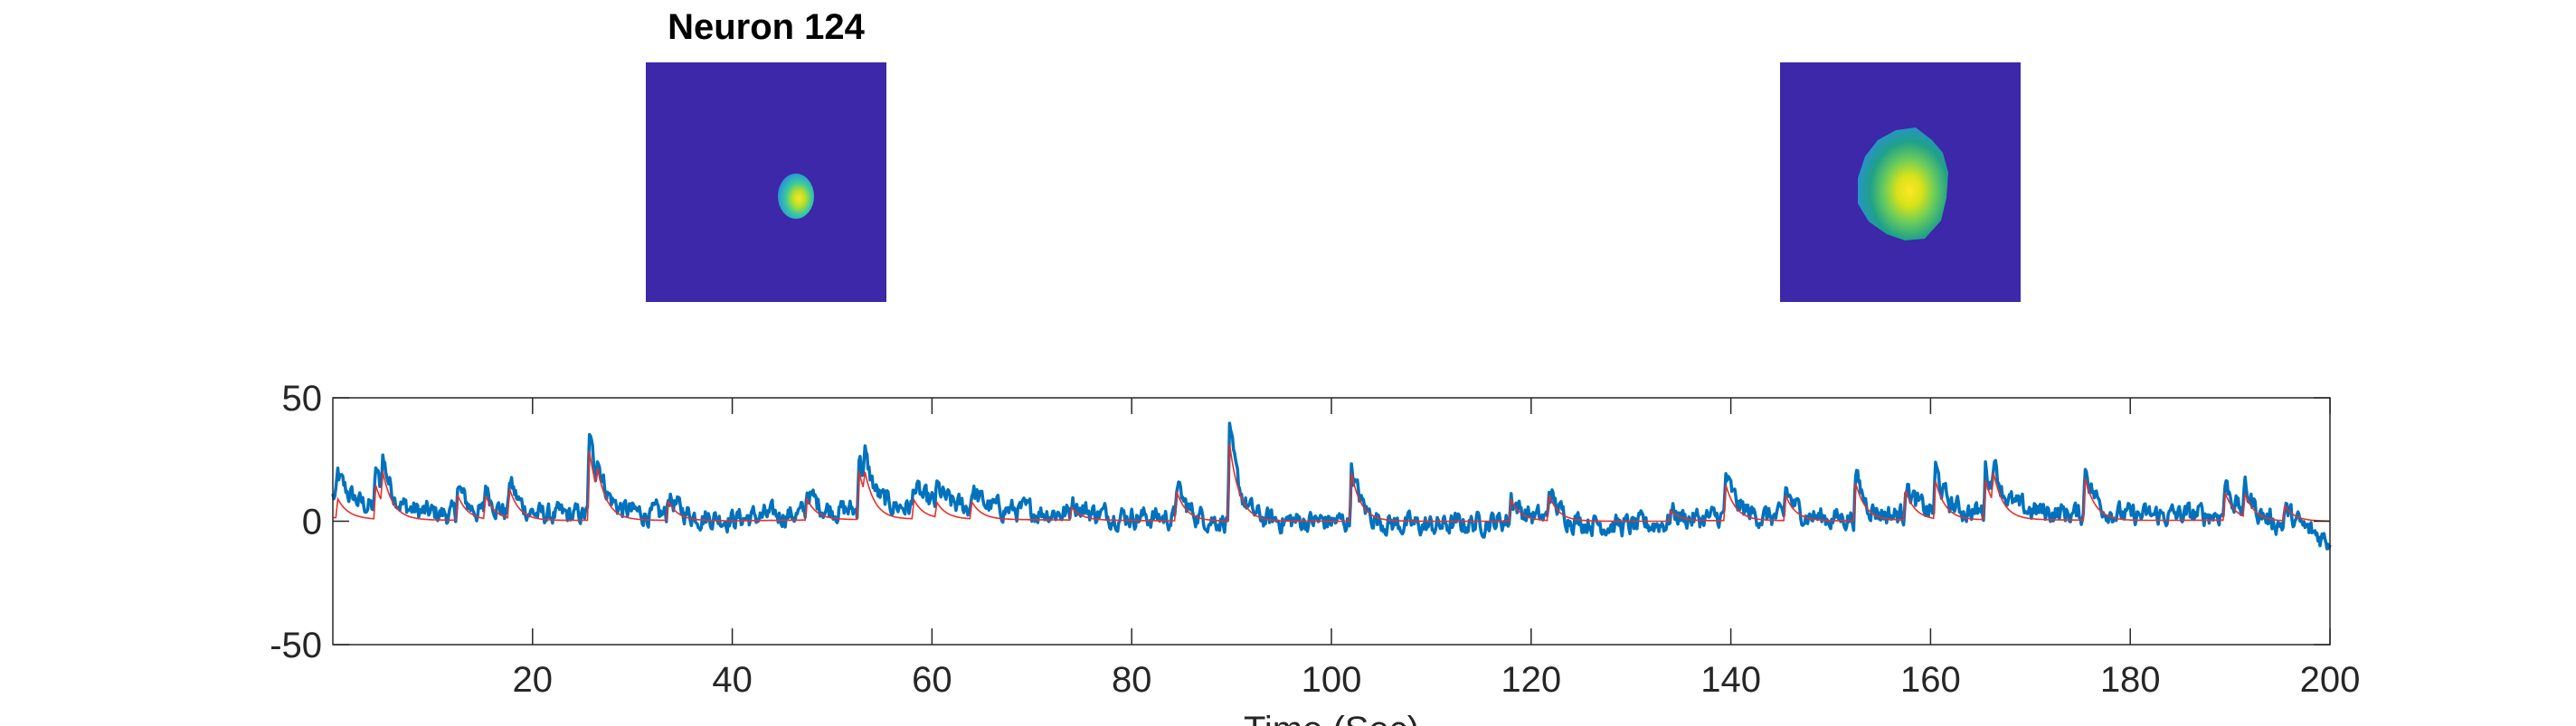  I want to click on neuron-footprint-blob, so click(796, 196).